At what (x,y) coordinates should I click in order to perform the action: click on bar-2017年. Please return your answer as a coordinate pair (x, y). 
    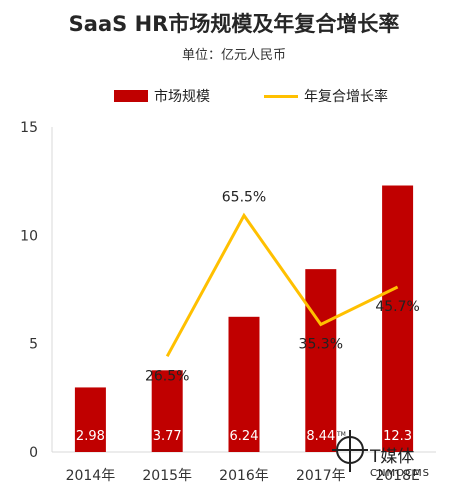
    Looking at the image, I should click on (321, 360).